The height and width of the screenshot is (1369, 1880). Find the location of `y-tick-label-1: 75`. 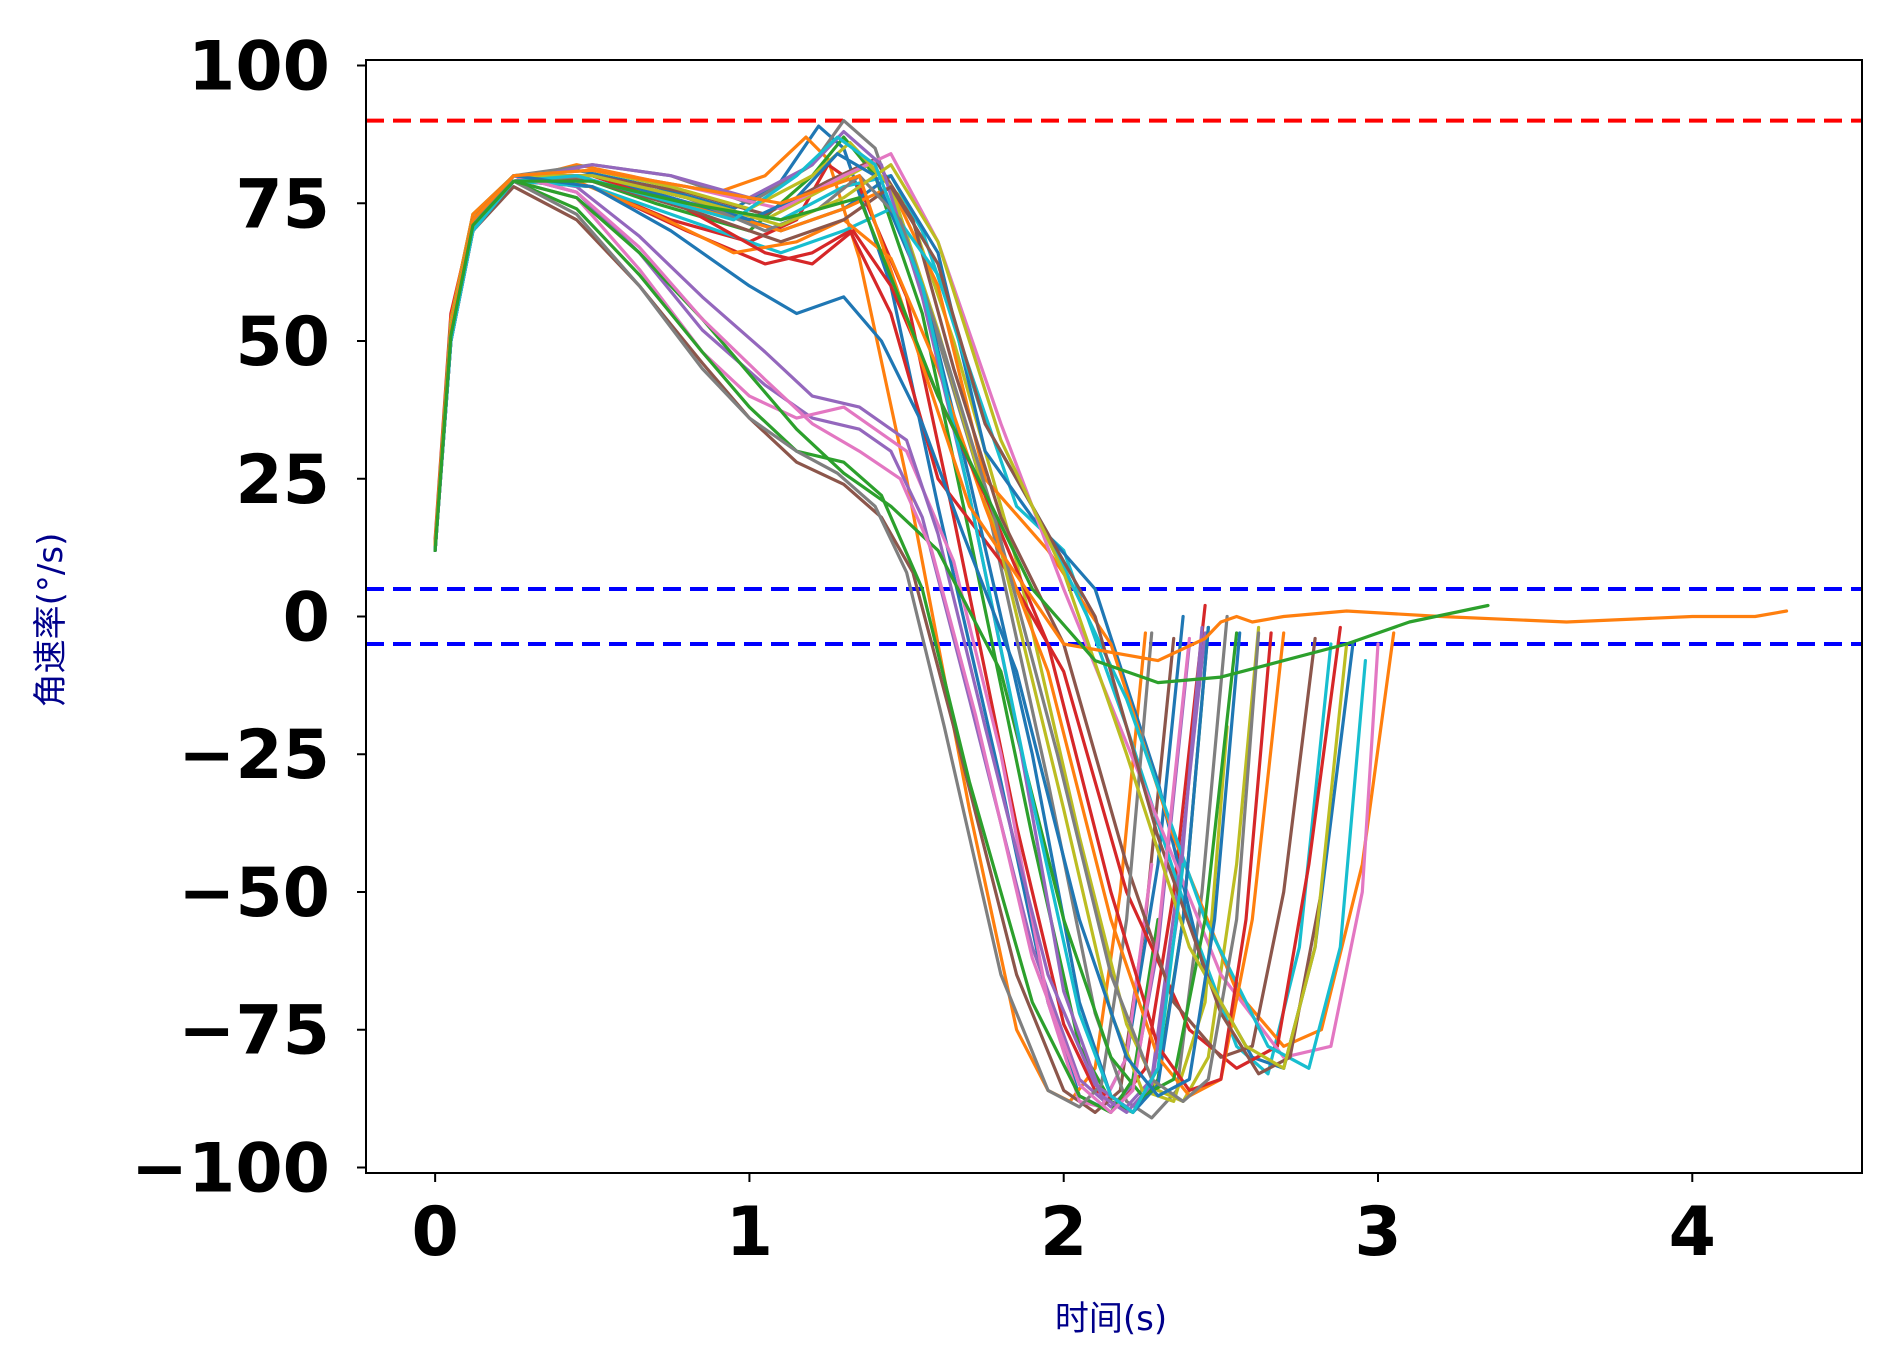

y-tick-label-1: 75 is located at coordinates (282, 204).